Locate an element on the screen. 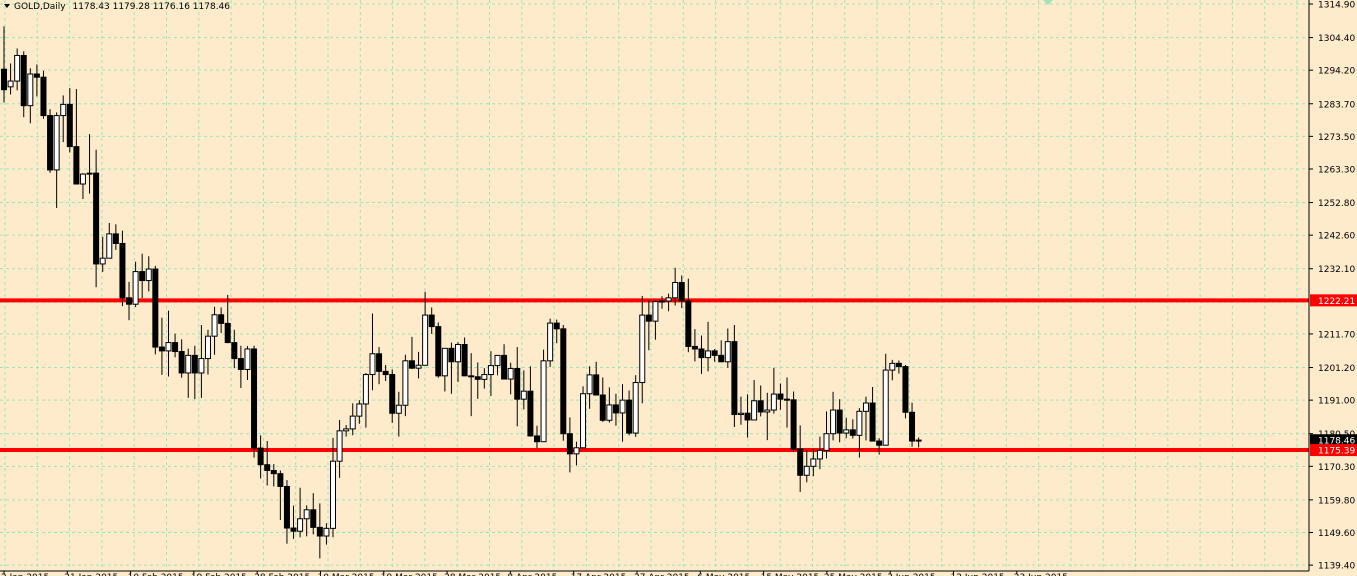 This screenshot has width=1357, height=576. price-tick-label: 1170.30 is located at coordinates (1336, 468).